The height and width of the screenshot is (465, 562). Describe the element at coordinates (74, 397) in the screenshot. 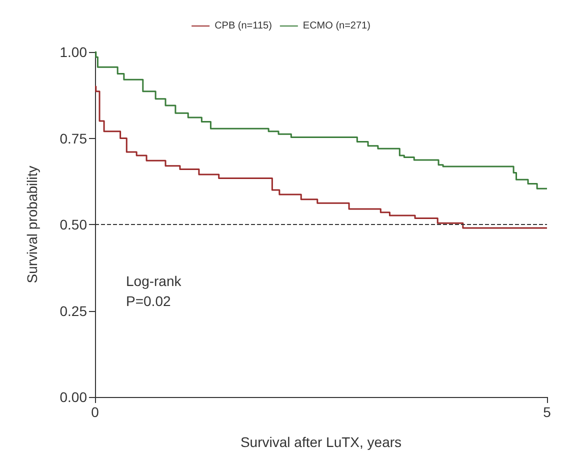

I see `y-tick-label: 0.00` at that location.